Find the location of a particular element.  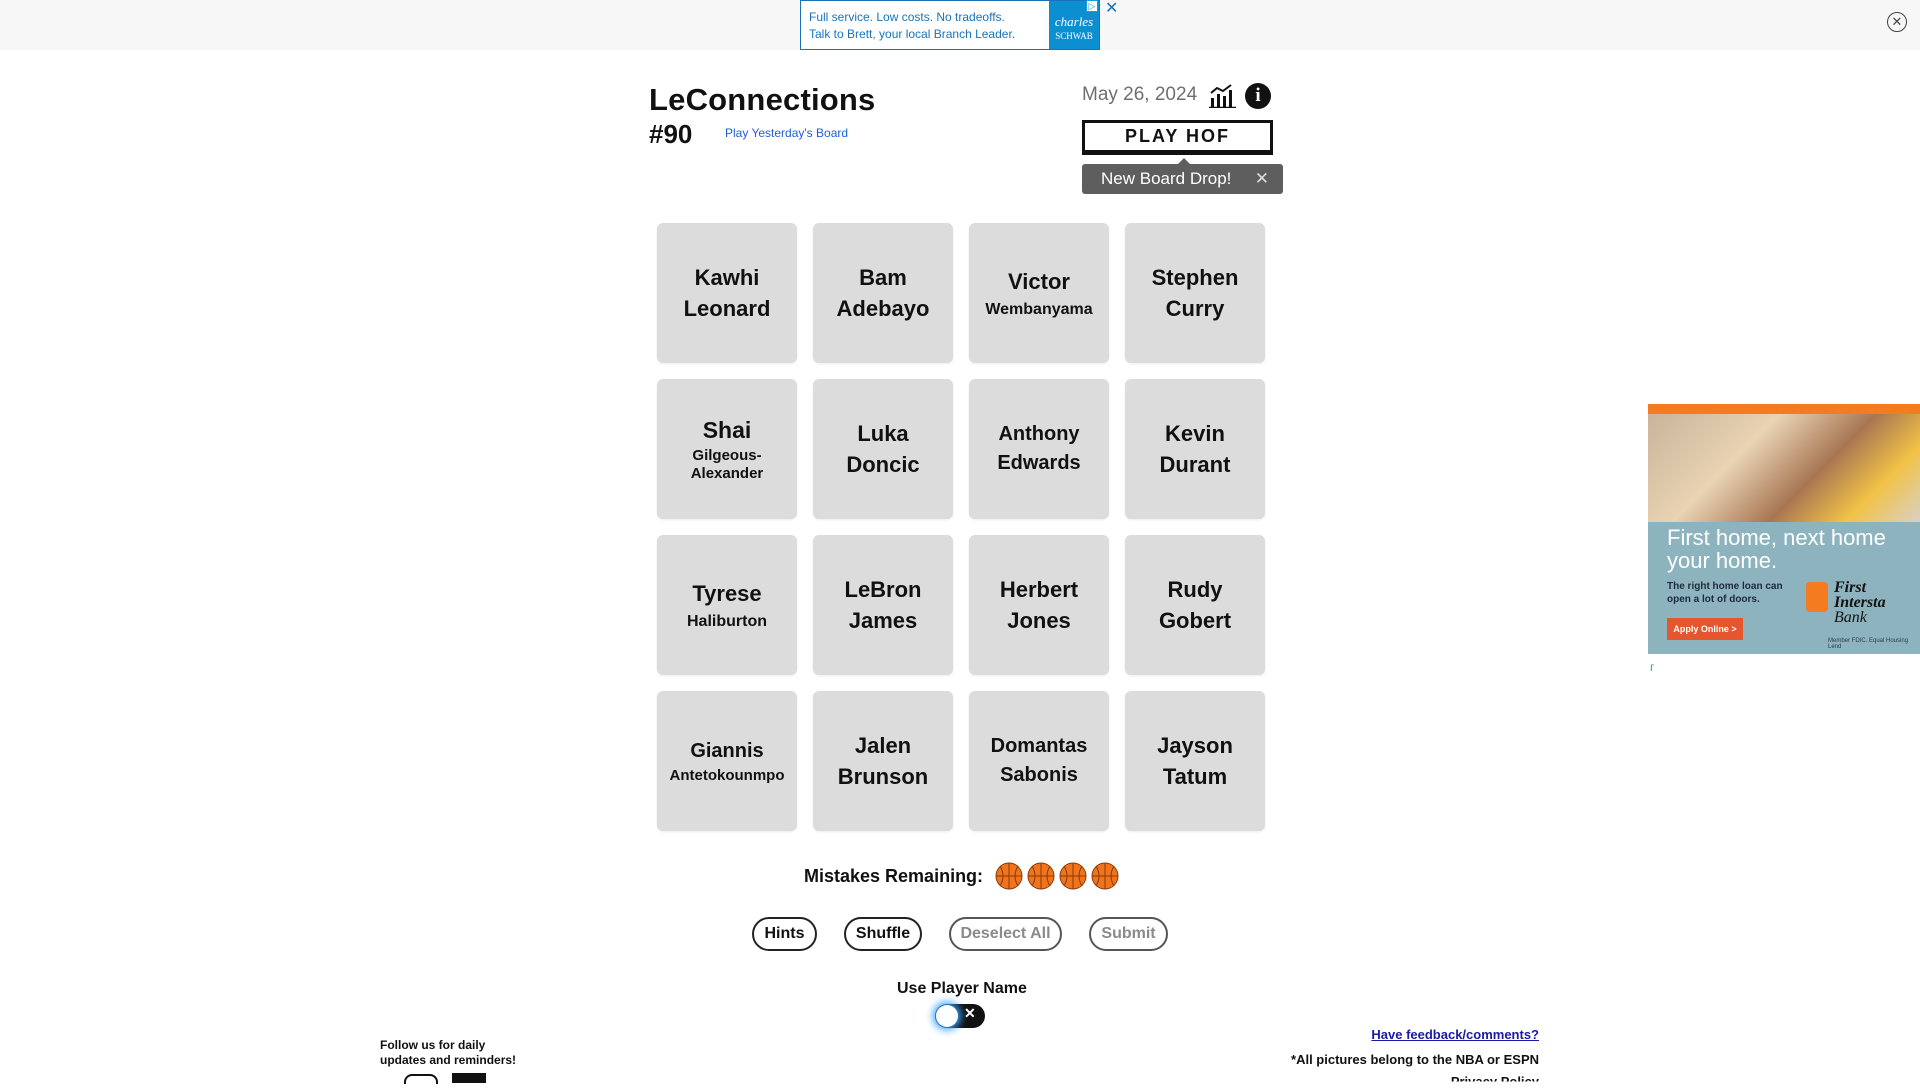

player-tile: Shai Gilgeous-Alexander is located at coordinates (727, 449).